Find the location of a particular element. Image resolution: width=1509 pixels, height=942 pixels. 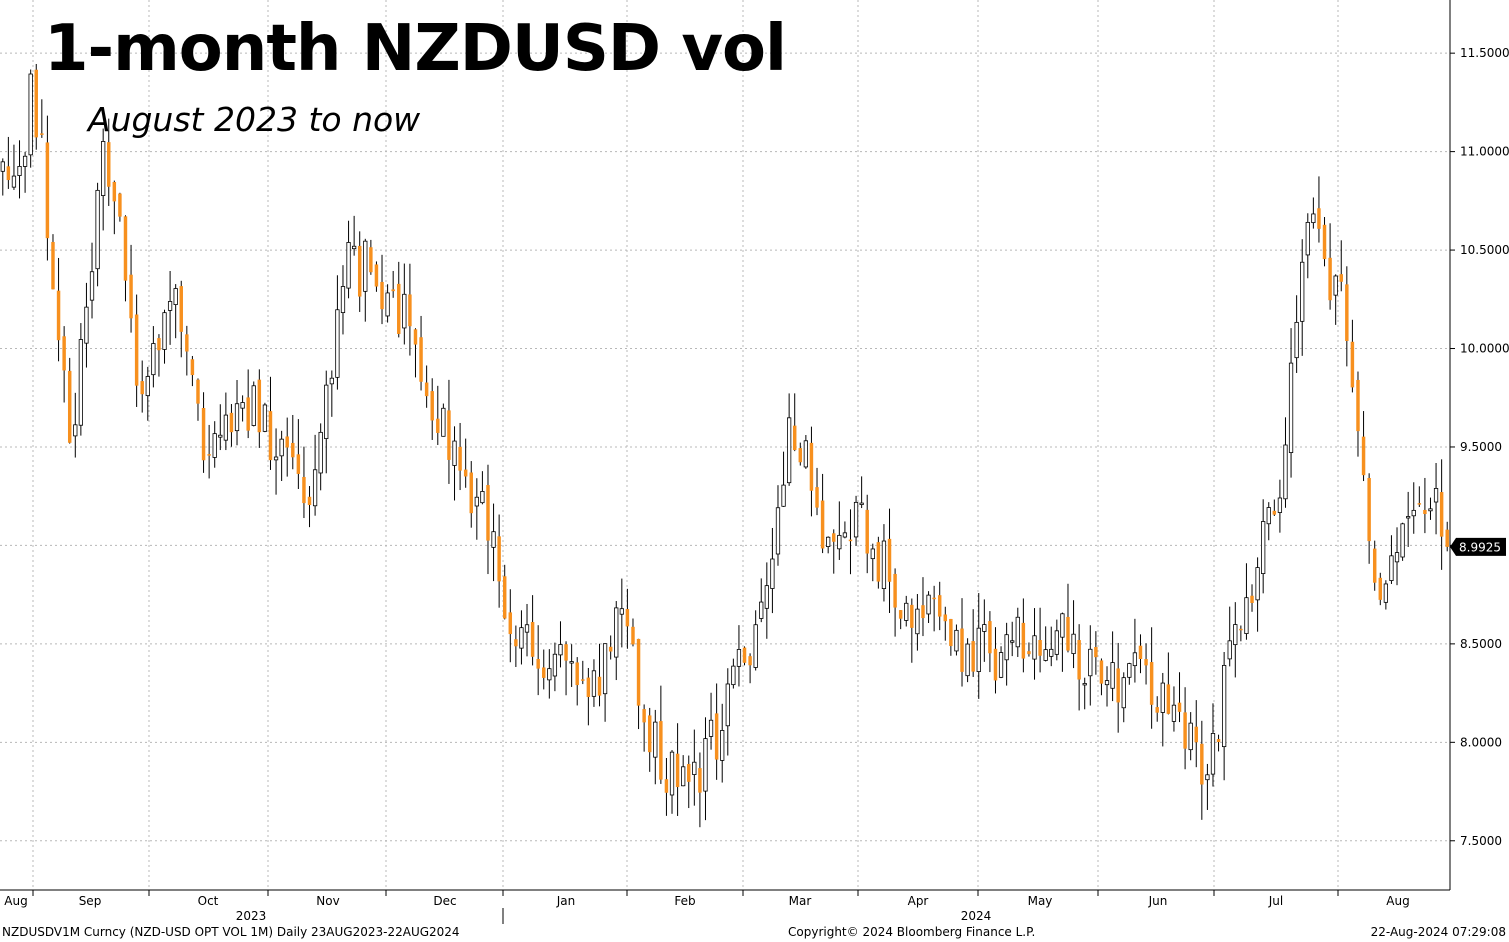

chart-title: 1-month NZDUSD vol is located at coordinates (415, 49).